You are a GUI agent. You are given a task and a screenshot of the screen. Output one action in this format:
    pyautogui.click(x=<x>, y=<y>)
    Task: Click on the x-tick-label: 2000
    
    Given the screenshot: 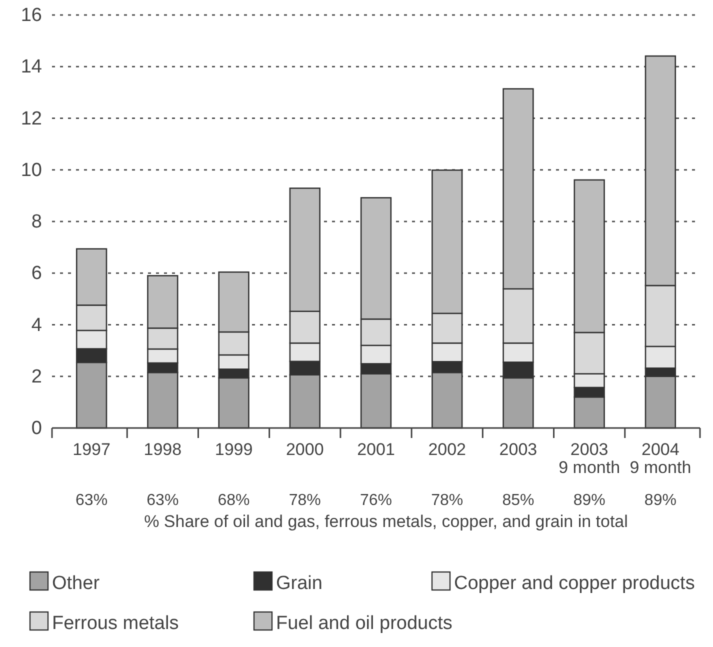 What is the action you would take?
    pyautogui.click(x=305, y=449)
    